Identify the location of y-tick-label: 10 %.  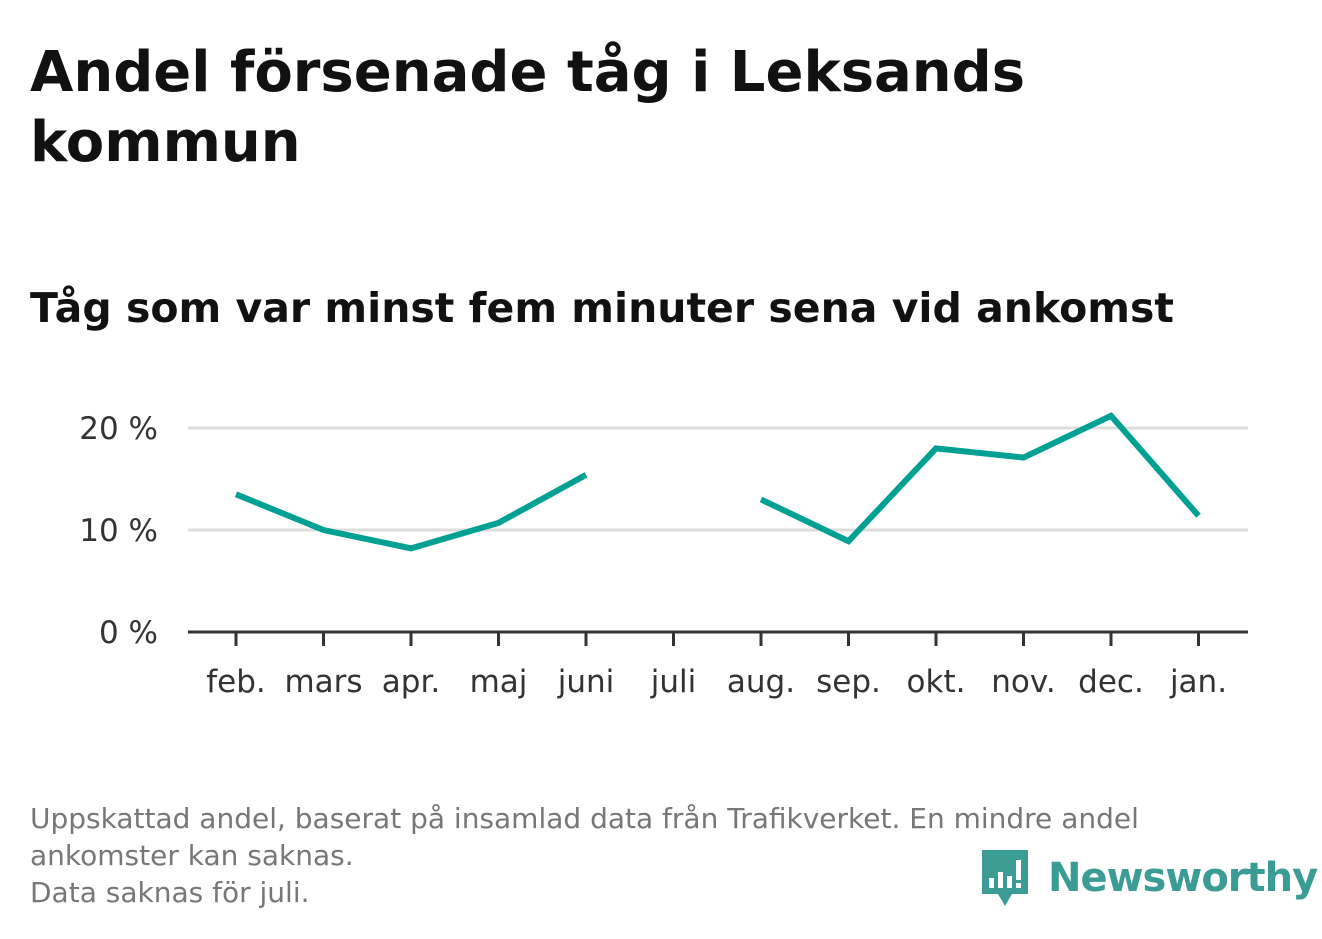
(118, 531).